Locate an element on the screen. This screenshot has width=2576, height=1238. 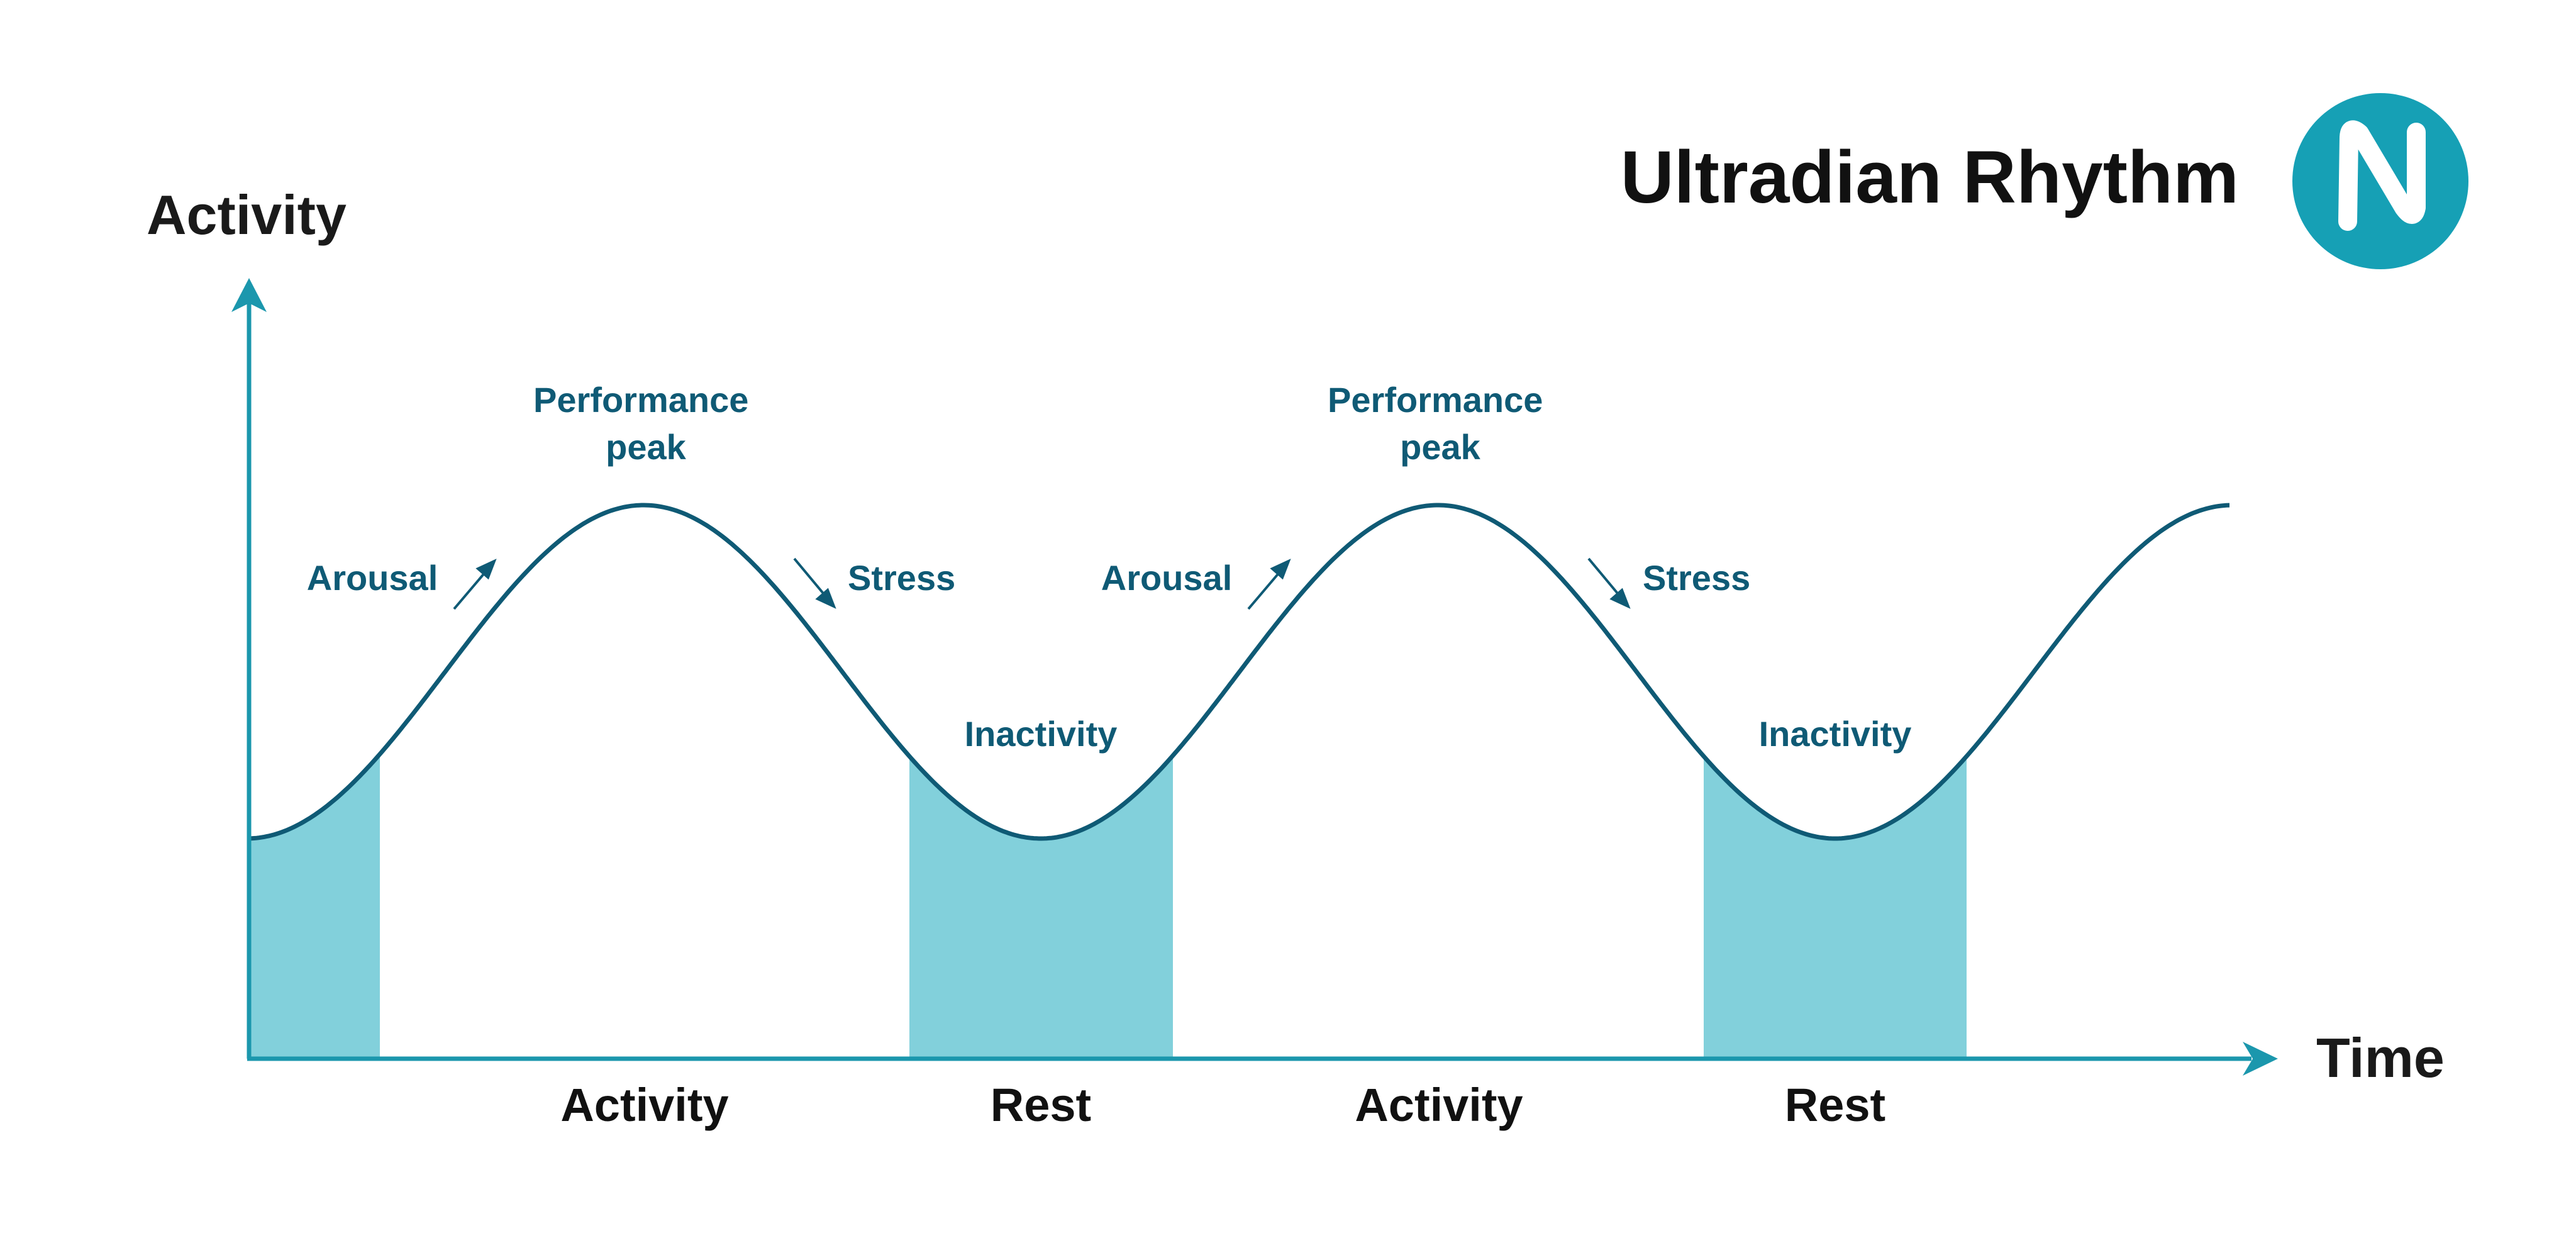
inactivity-label-1: Inactivity is located at coordinates (1041, 734).